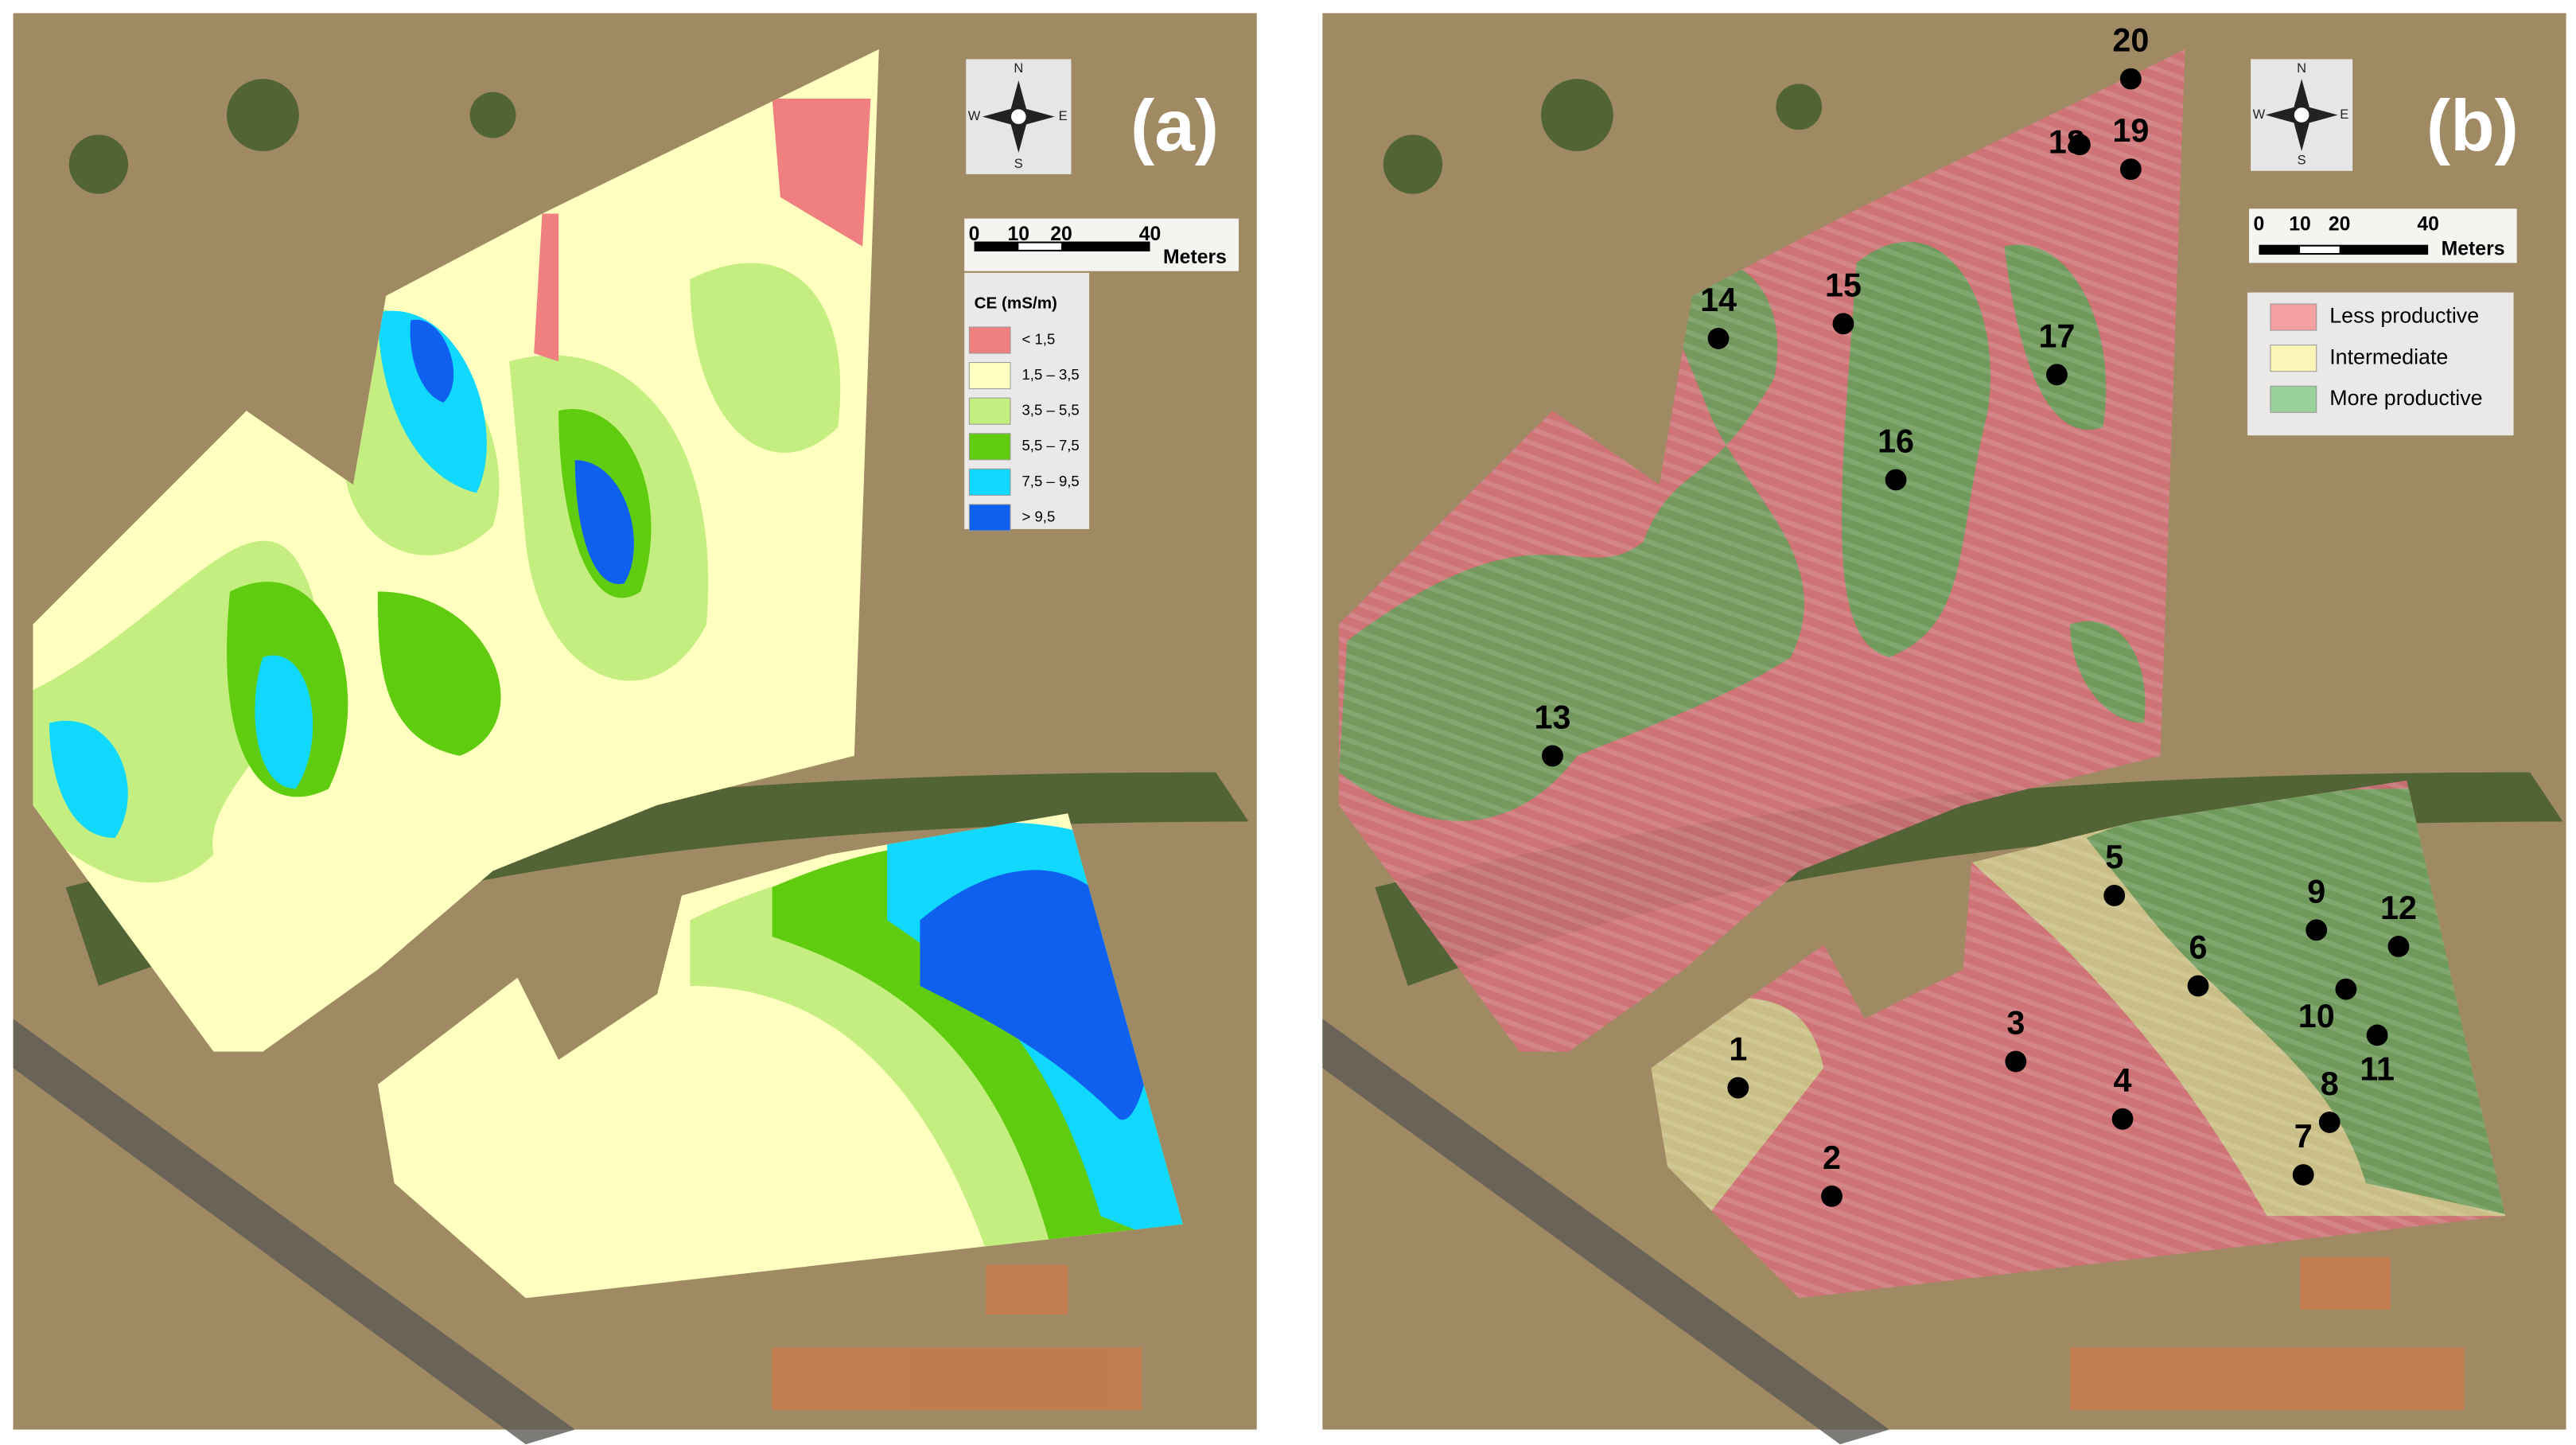  I want to click on sampling-point-label: 10, so click(2316, 1016).